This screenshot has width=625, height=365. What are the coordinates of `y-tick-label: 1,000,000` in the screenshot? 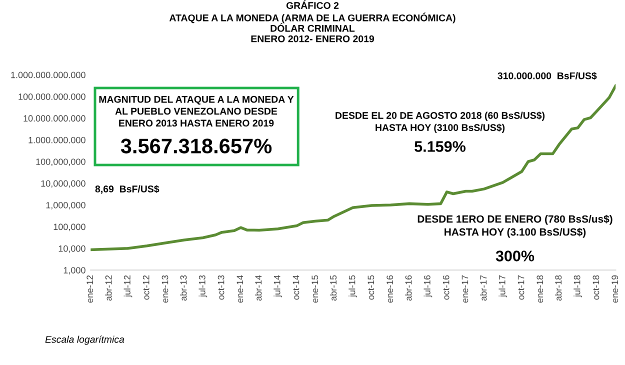 It's located at (66, 206).